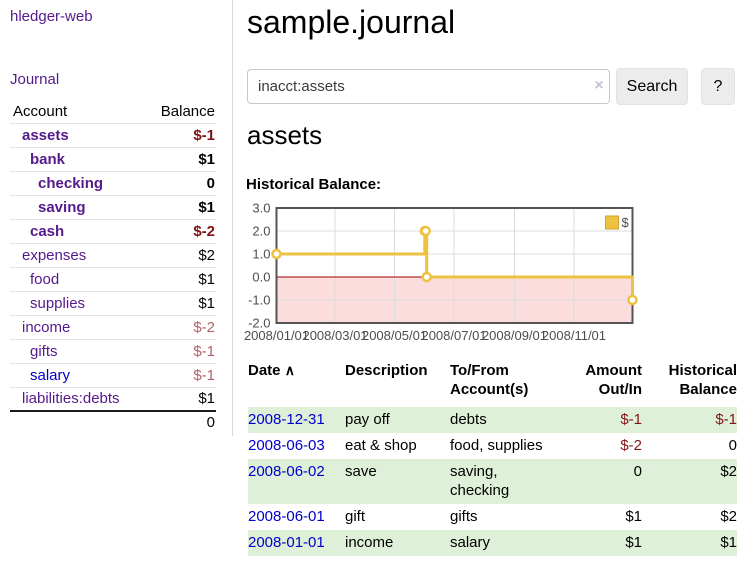  I want to click on transaction-date-link: 2008-01-01, so click(286, 542).